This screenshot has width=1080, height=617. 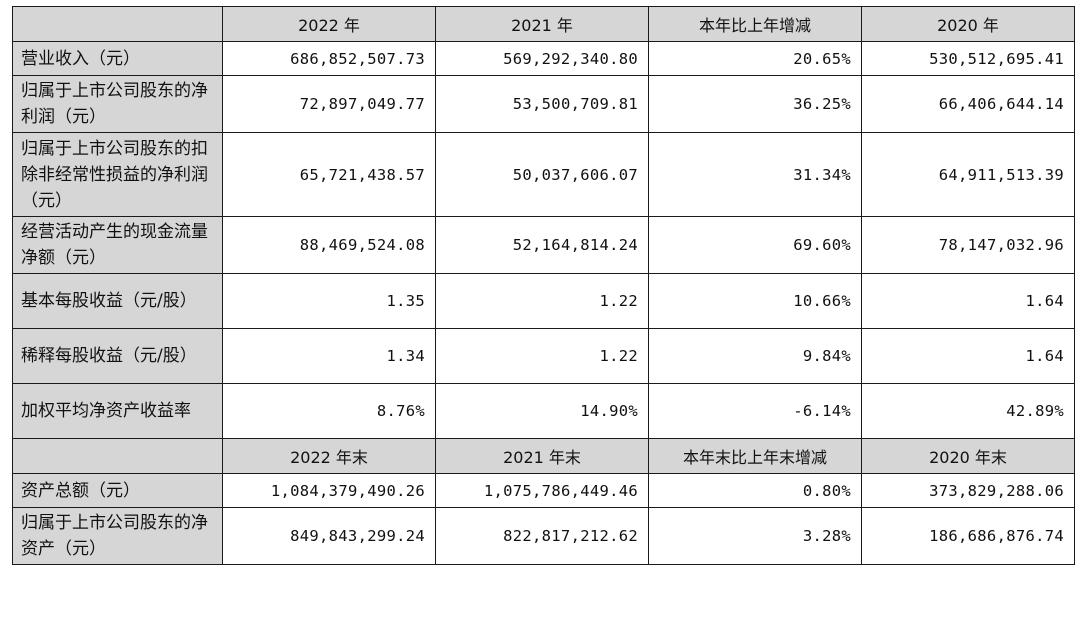 I want to click on row-label: 营业收入（元）, so click(x=117, y=58).